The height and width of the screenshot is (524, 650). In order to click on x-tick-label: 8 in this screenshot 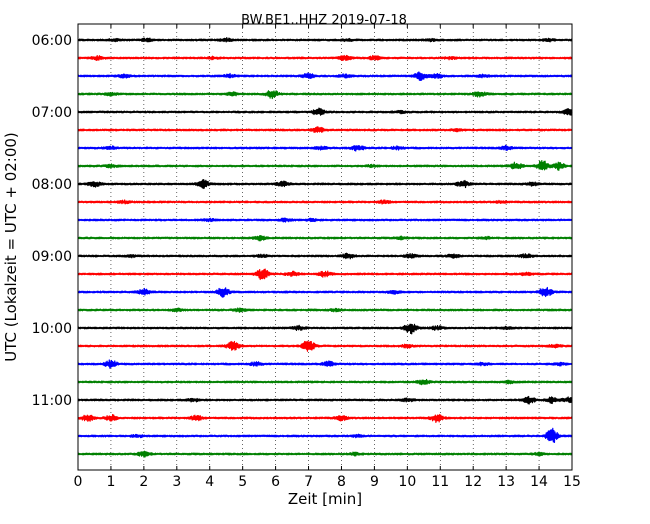, I will do `click(341, 482)`.